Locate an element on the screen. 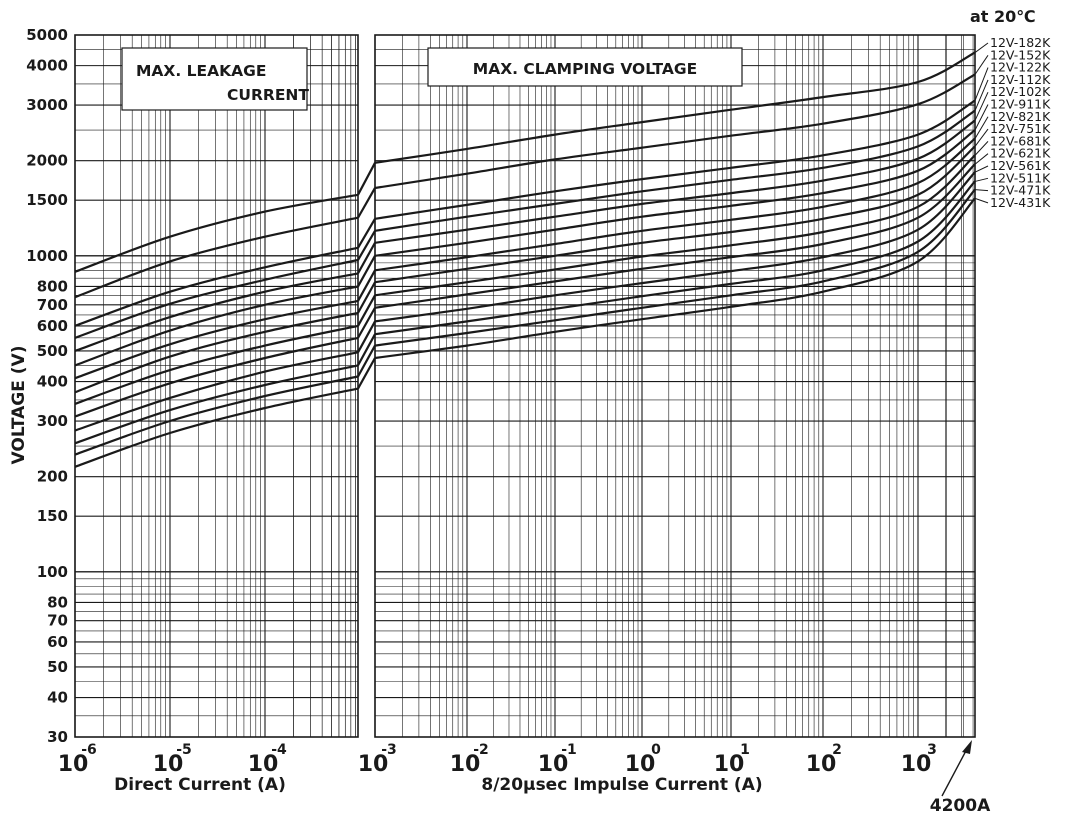 The image size is (1067, 818). leakage-title-box is located at coordinates (214, 79).